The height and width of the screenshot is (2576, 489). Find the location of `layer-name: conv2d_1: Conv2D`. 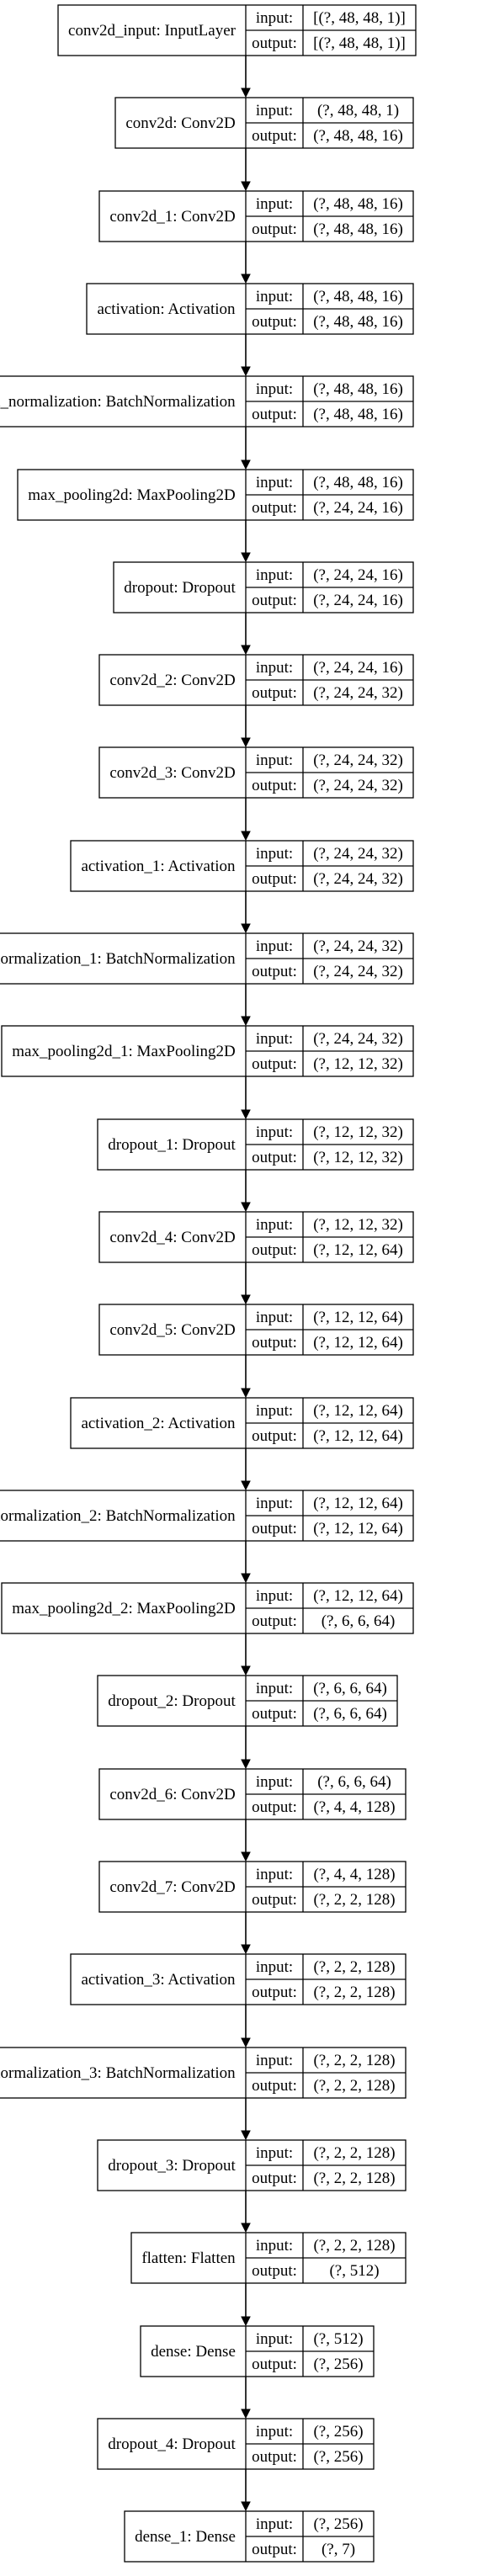

layer-name: conv2d_1: Conv2D is located at coordinates (172, 217).